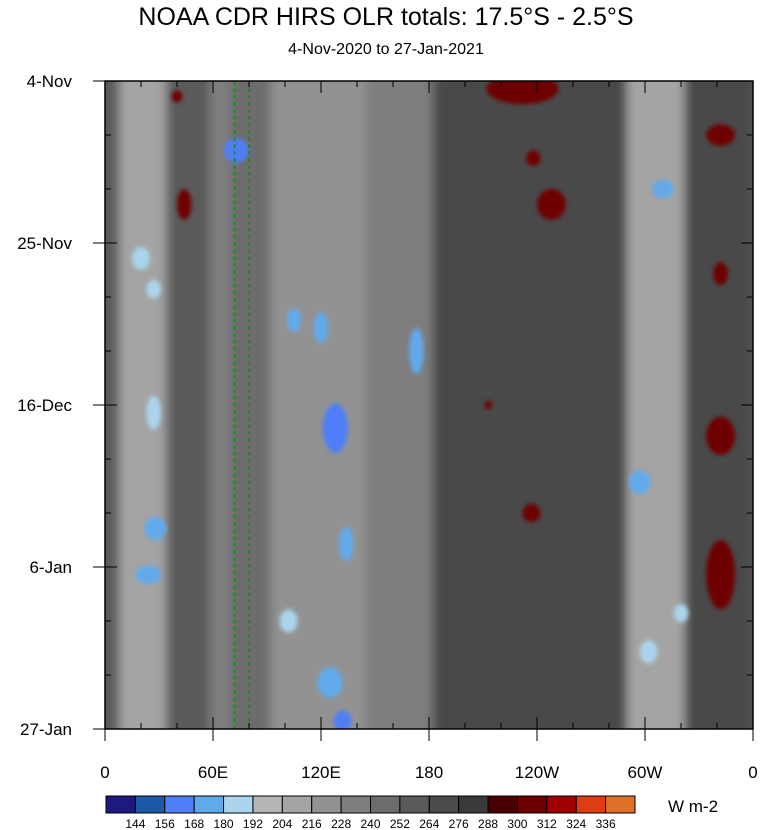 The width and height of the screenshot is (772, 830). I want to click on colorbar-label: 324, so click(576, 823).